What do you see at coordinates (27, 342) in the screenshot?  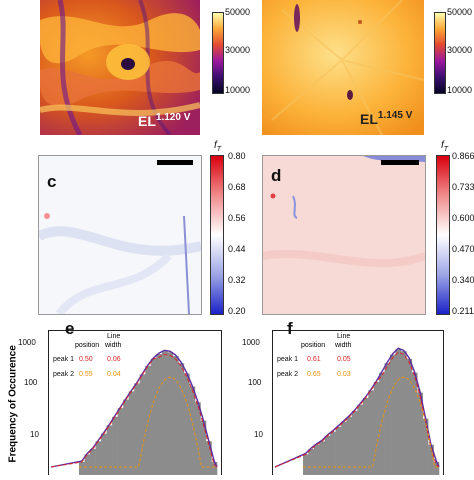 I see `ytick-e-0: 1000` at bounding box center [27, 342].